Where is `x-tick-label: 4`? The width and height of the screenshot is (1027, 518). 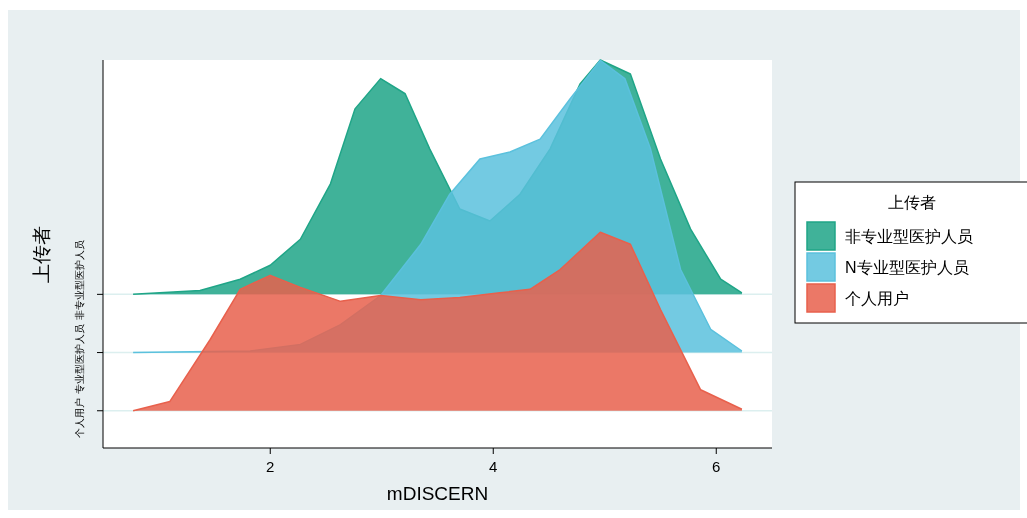 x-tick-label: 4 is located at coordinates (493, 466).